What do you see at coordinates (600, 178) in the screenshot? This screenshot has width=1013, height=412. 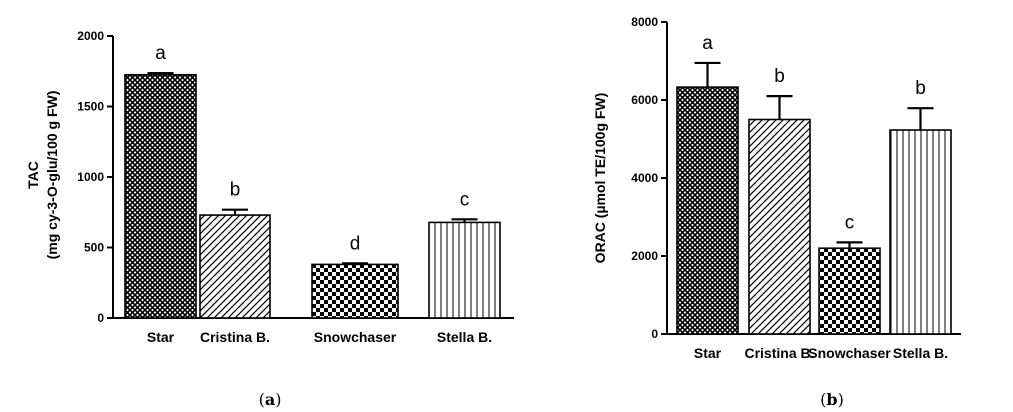 I see `y-axis-label: ORAC (µmol TE/100g FW)` at bounding box center [600, 178].